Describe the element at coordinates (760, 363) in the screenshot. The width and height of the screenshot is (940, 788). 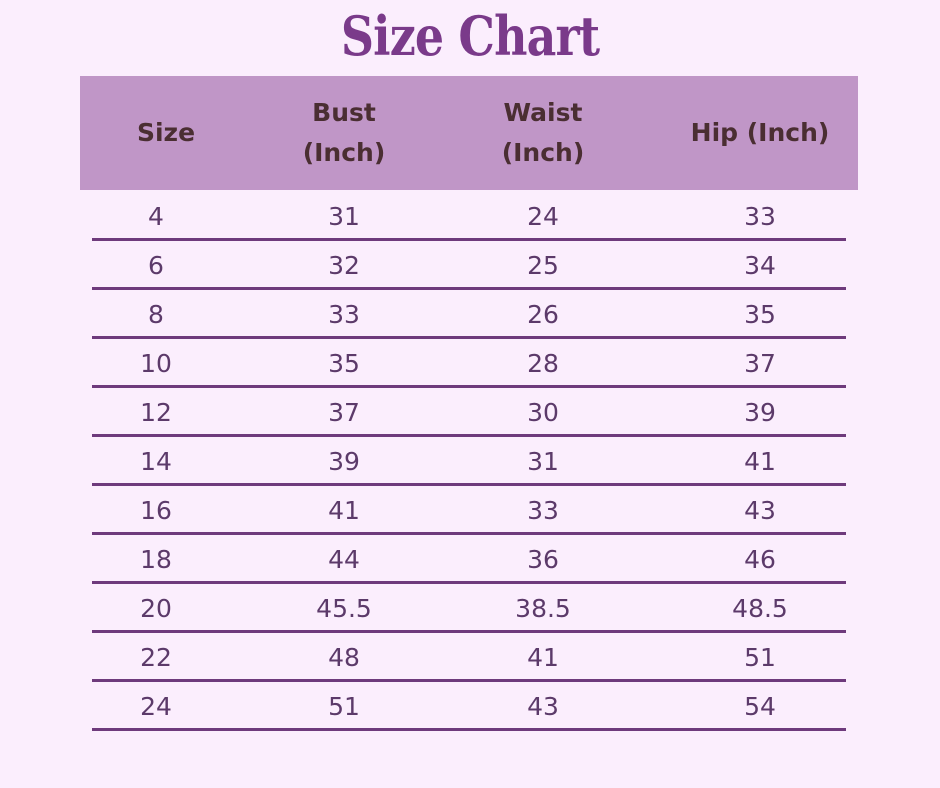
I see `cell-hip: 37` at that location.